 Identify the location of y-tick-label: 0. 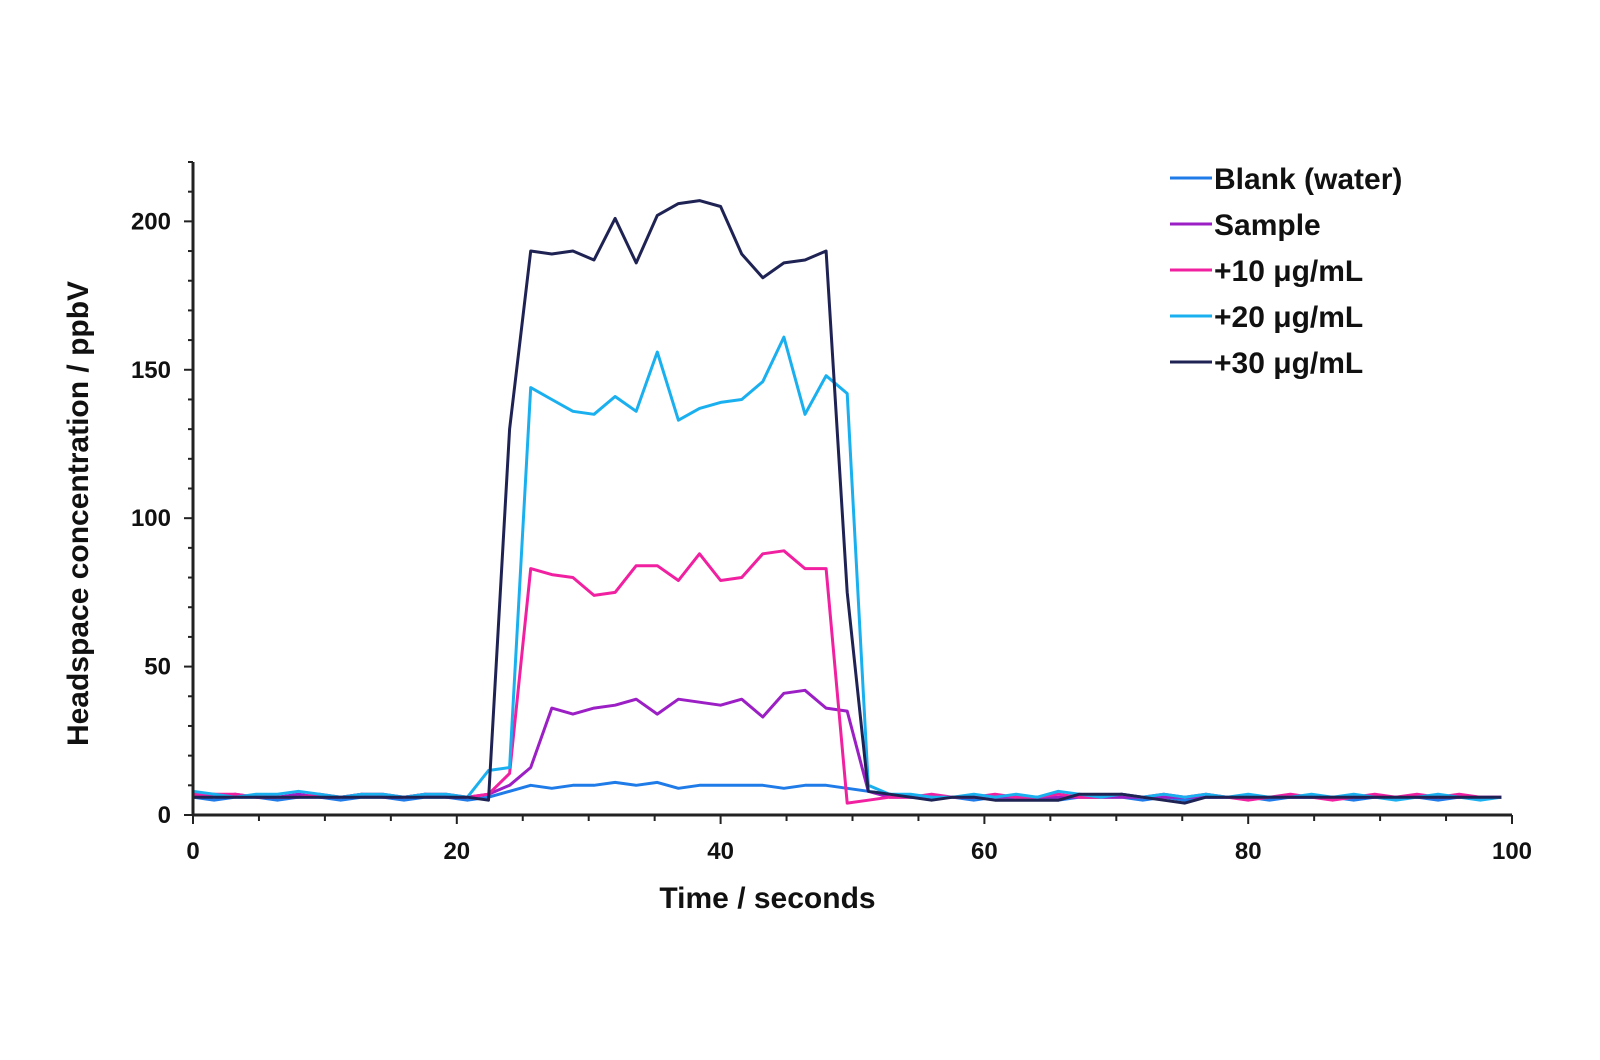
(164, 815).